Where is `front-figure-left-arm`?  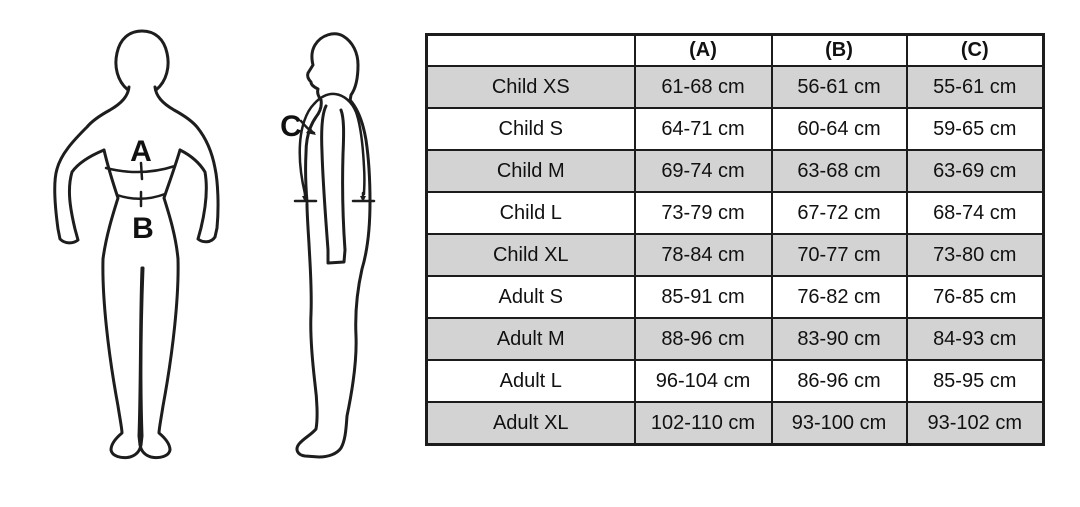
front-figure-left-arm is located at coordinates (92, 165).